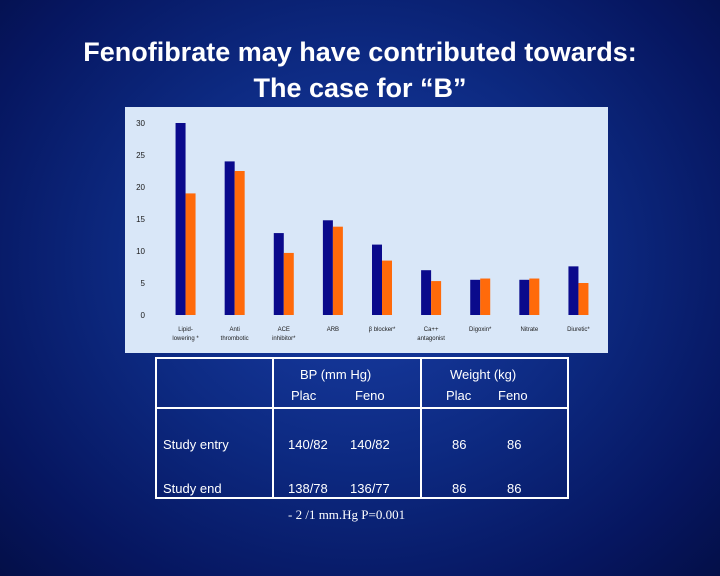  I want to click on y-tick-label: 25, so click(140, 155).